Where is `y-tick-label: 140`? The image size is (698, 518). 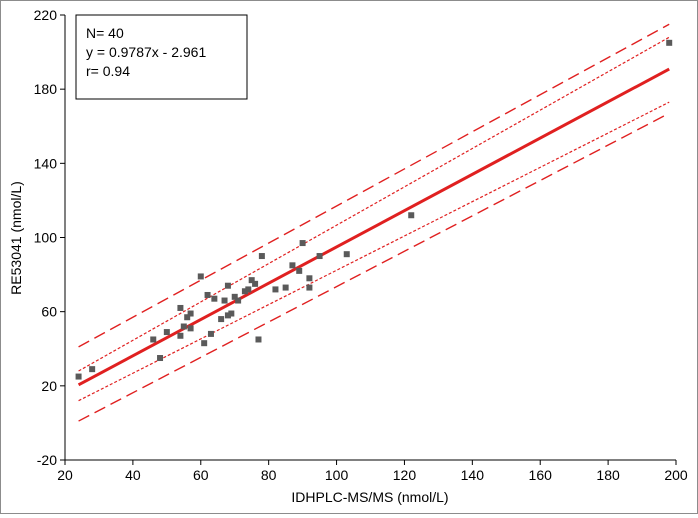
y-tick-label: 140 is located at coordinates (46, 163).